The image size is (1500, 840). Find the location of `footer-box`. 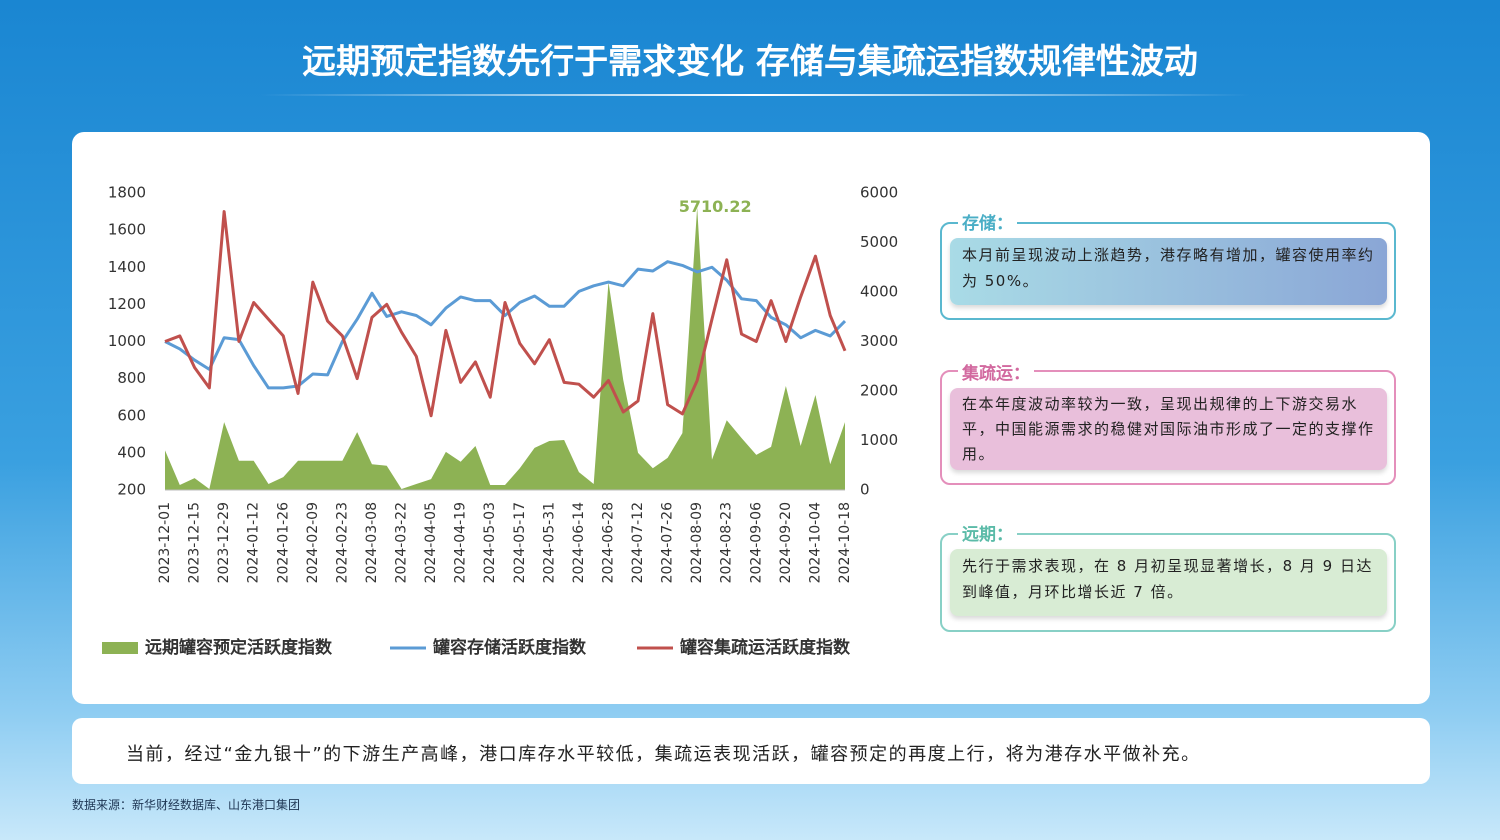

footer-box is located at coordinates (751, 751).